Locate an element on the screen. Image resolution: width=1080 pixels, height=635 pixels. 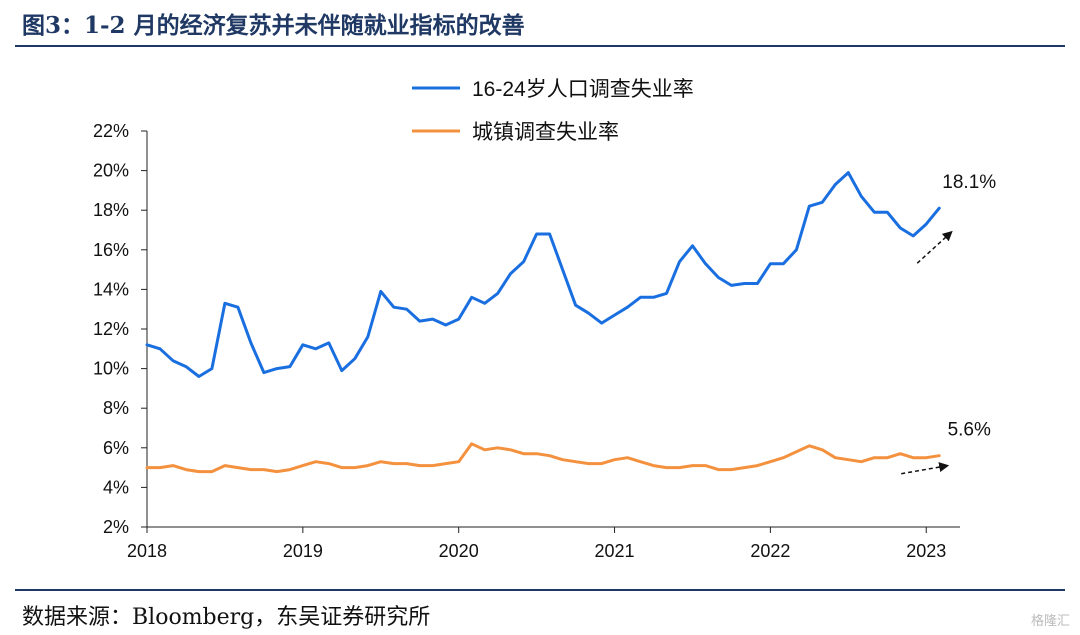
source-note: 数据来源：Bloomberg，东吴证券研究所 is located at coordinates (226, 617).